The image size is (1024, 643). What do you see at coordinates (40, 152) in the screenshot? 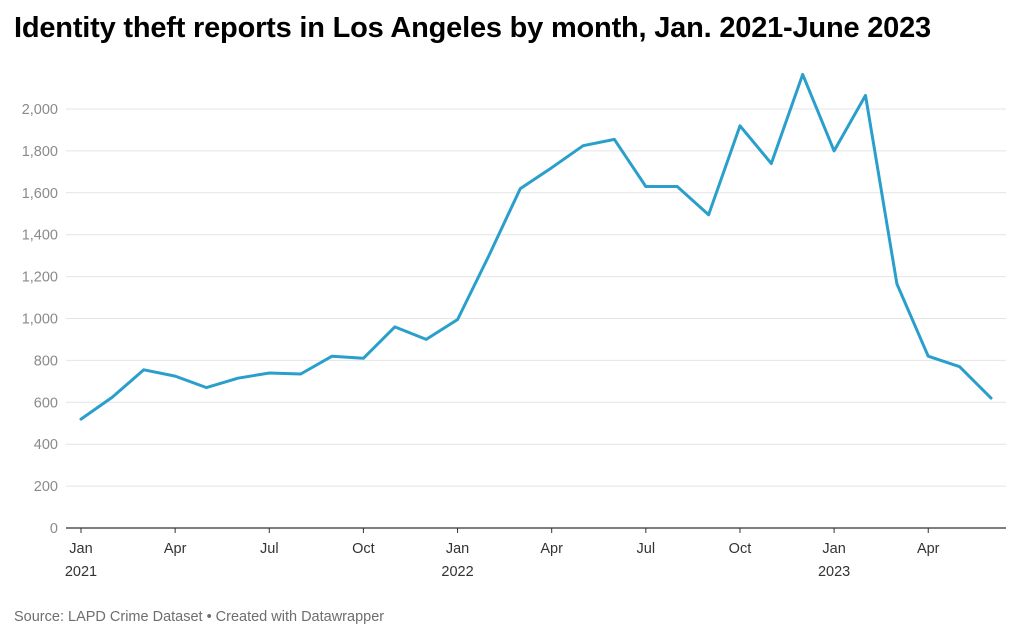
I see `y-tick-label: 1,800` at bounding box center [40, 152].